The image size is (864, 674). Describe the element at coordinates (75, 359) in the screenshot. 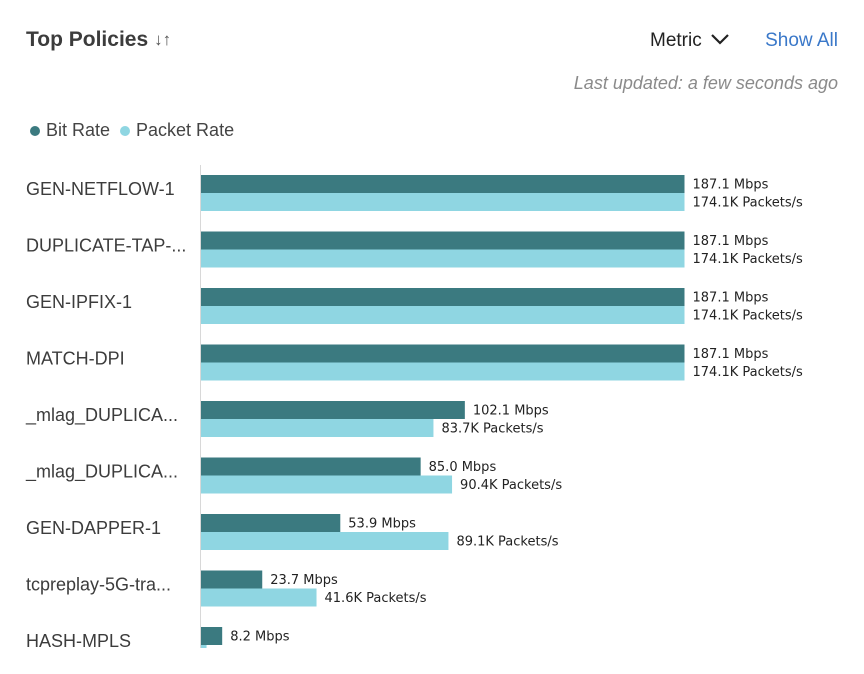

I see `category-label: MATCH-DPI` at that location.